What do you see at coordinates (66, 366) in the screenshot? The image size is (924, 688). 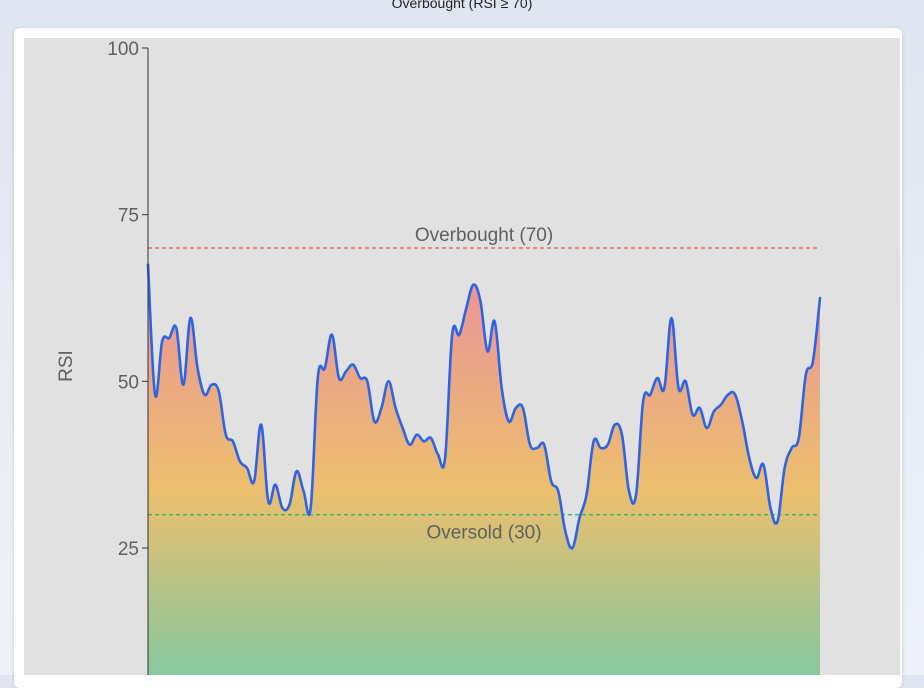 I see `y-axis-label: RSI` at bounding box center [66, 366].